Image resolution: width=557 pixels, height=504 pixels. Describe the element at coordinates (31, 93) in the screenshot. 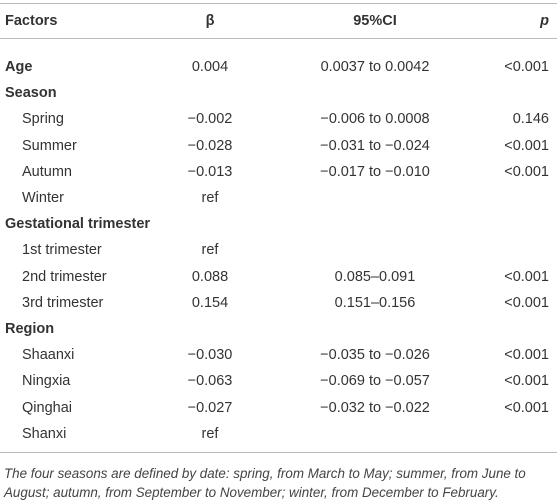

I see `group-label: Season` at that location.